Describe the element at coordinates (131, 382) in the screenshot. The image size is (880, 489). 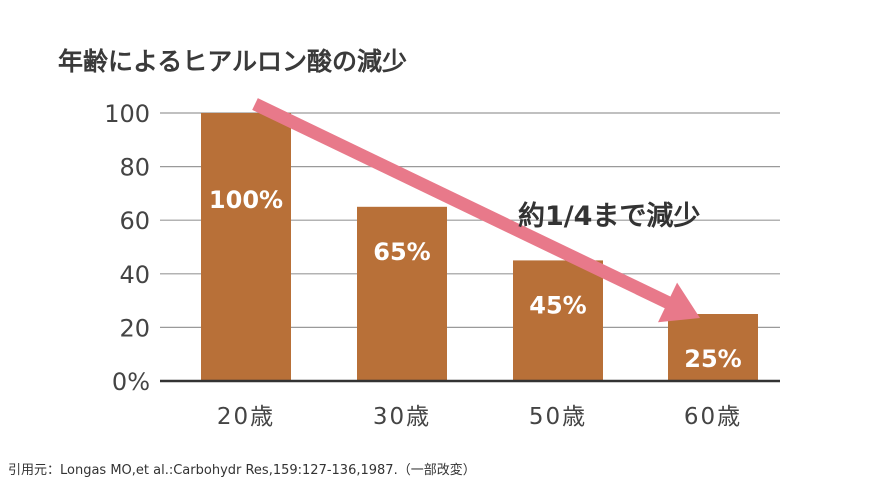
I see `y-tick-label: 0%` at that location.